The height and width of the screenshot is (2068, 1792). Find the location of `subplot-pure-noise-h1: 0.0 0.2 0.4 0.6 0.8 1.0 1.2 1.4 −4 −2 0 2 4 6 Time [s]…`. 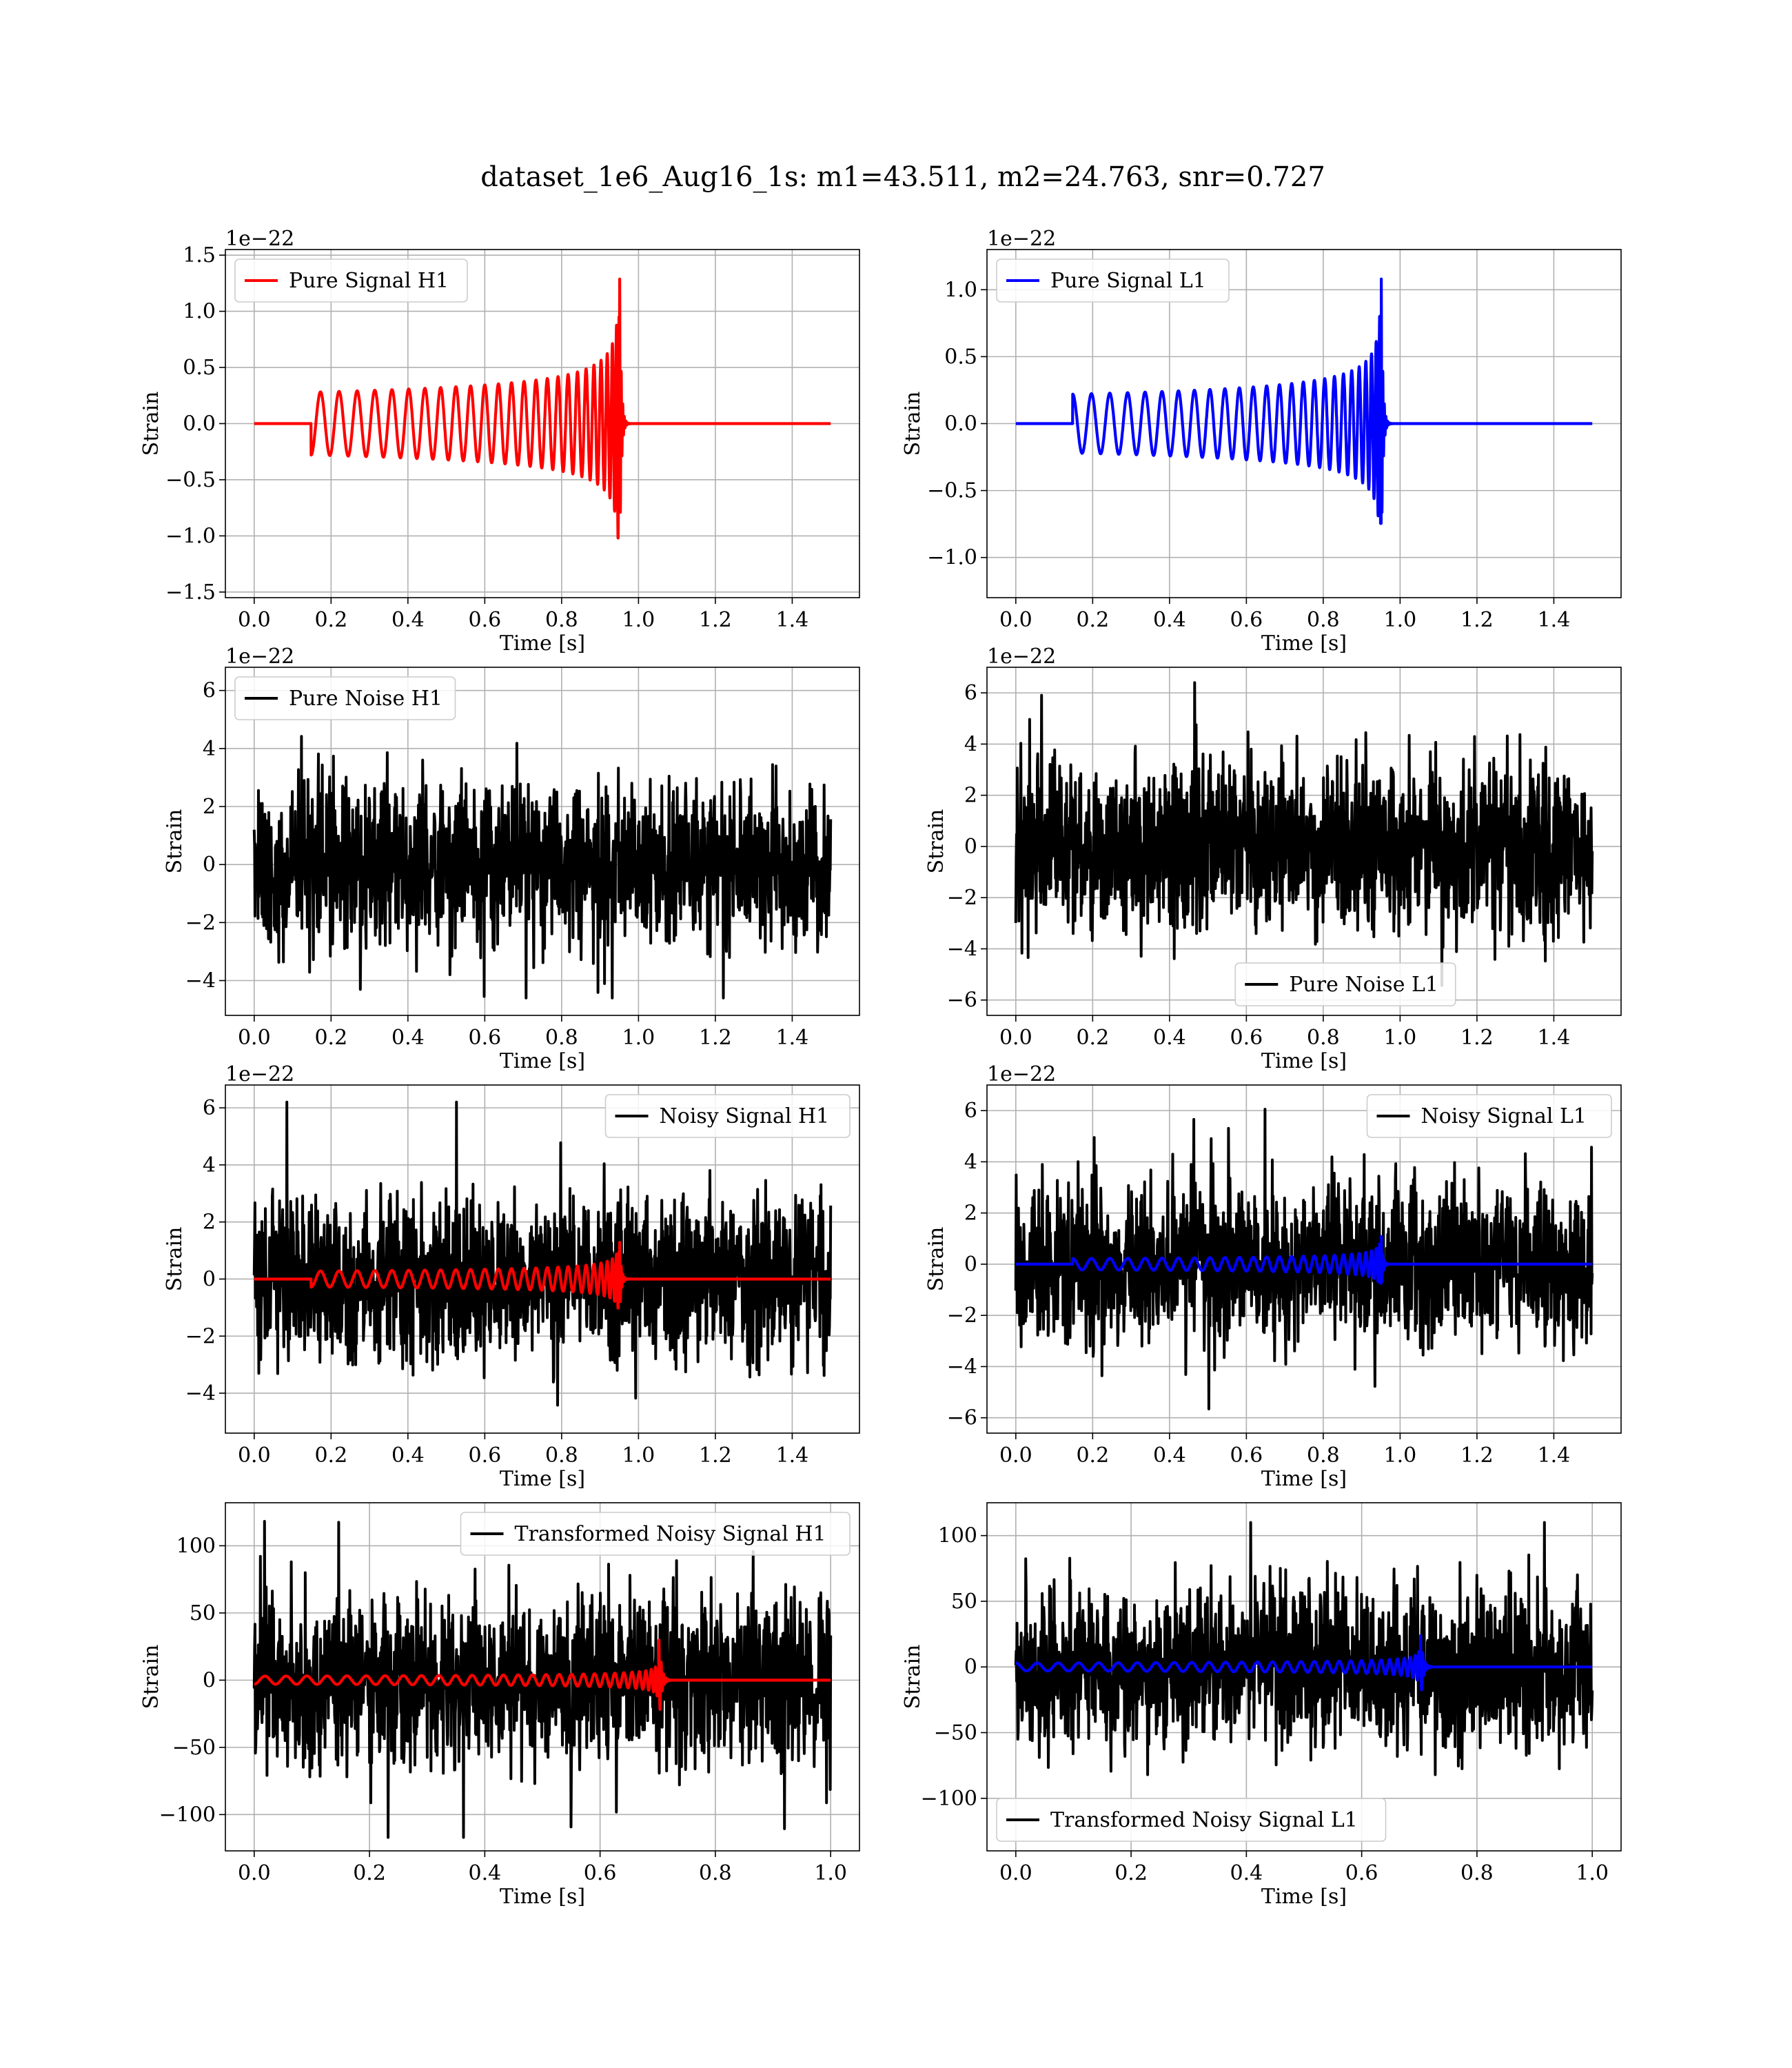

subplot-pure-noise-h1: 0.0 0.2 0.4 0.6 0.8 1.0 1.2 1.4 −4 −2 0 2 4 6 Time [s]… is located at coordinates (511, 859).